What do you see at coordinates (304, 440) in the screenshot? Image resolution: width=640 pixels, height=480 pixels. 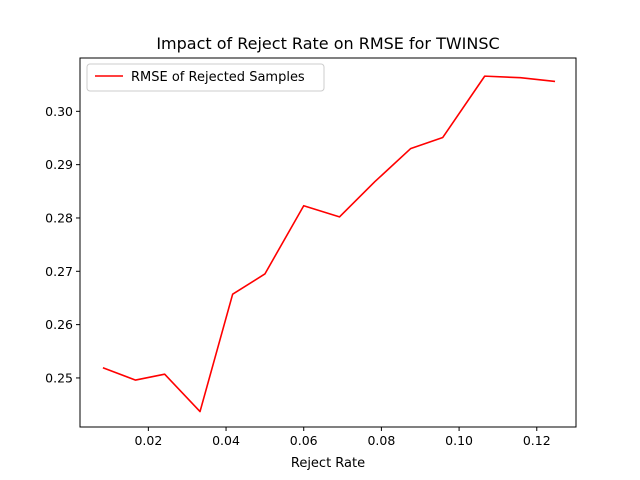 I see `x-tick-label: 0.06` at bounding box center [304, 440].